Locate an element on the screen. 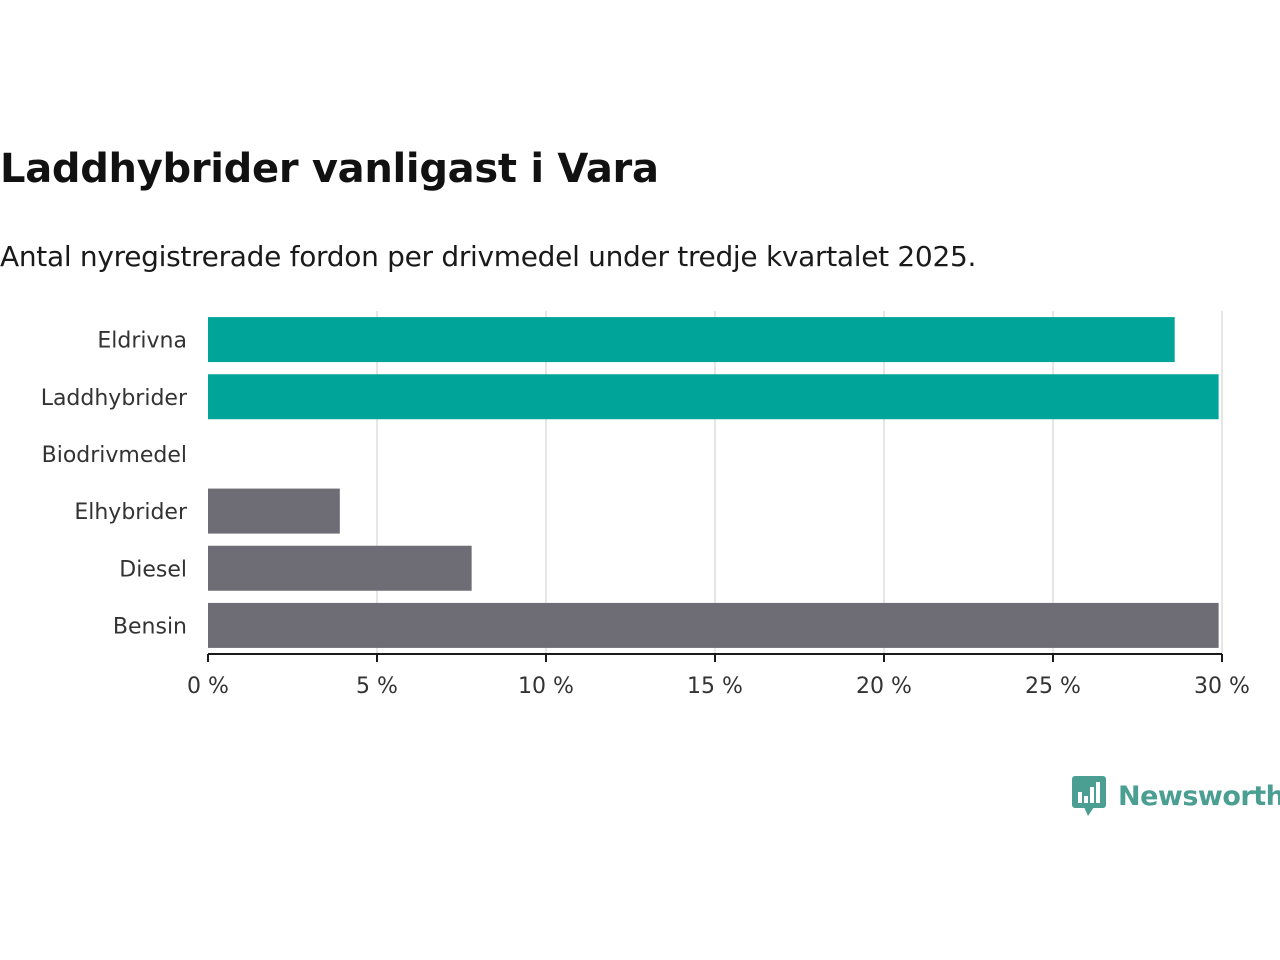 This screenshot has height=960, width=1280. x-tick-label: 15 % is located at coordinates (715, 686).